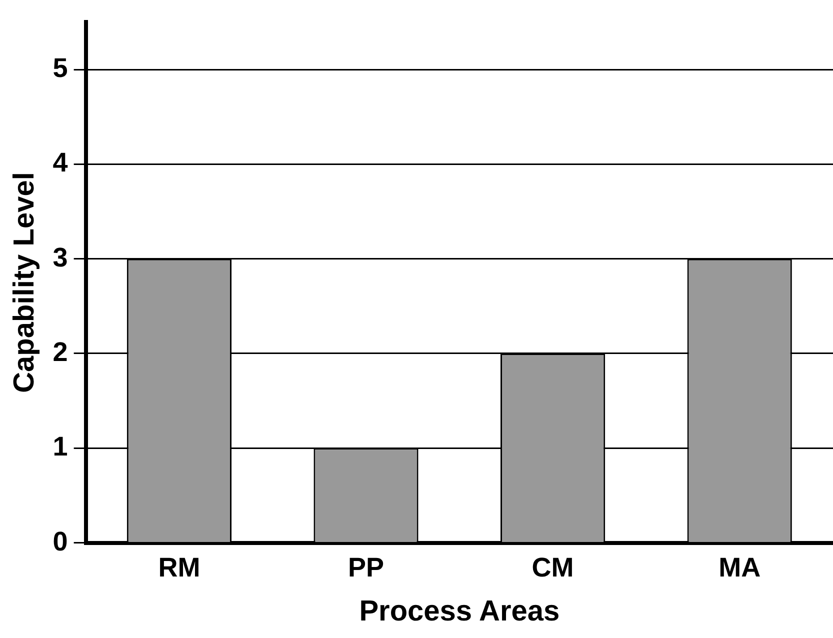 The width and height of the screenshot is (833, 638). I want to click on y-tick-label: 0, so click(60, 541).